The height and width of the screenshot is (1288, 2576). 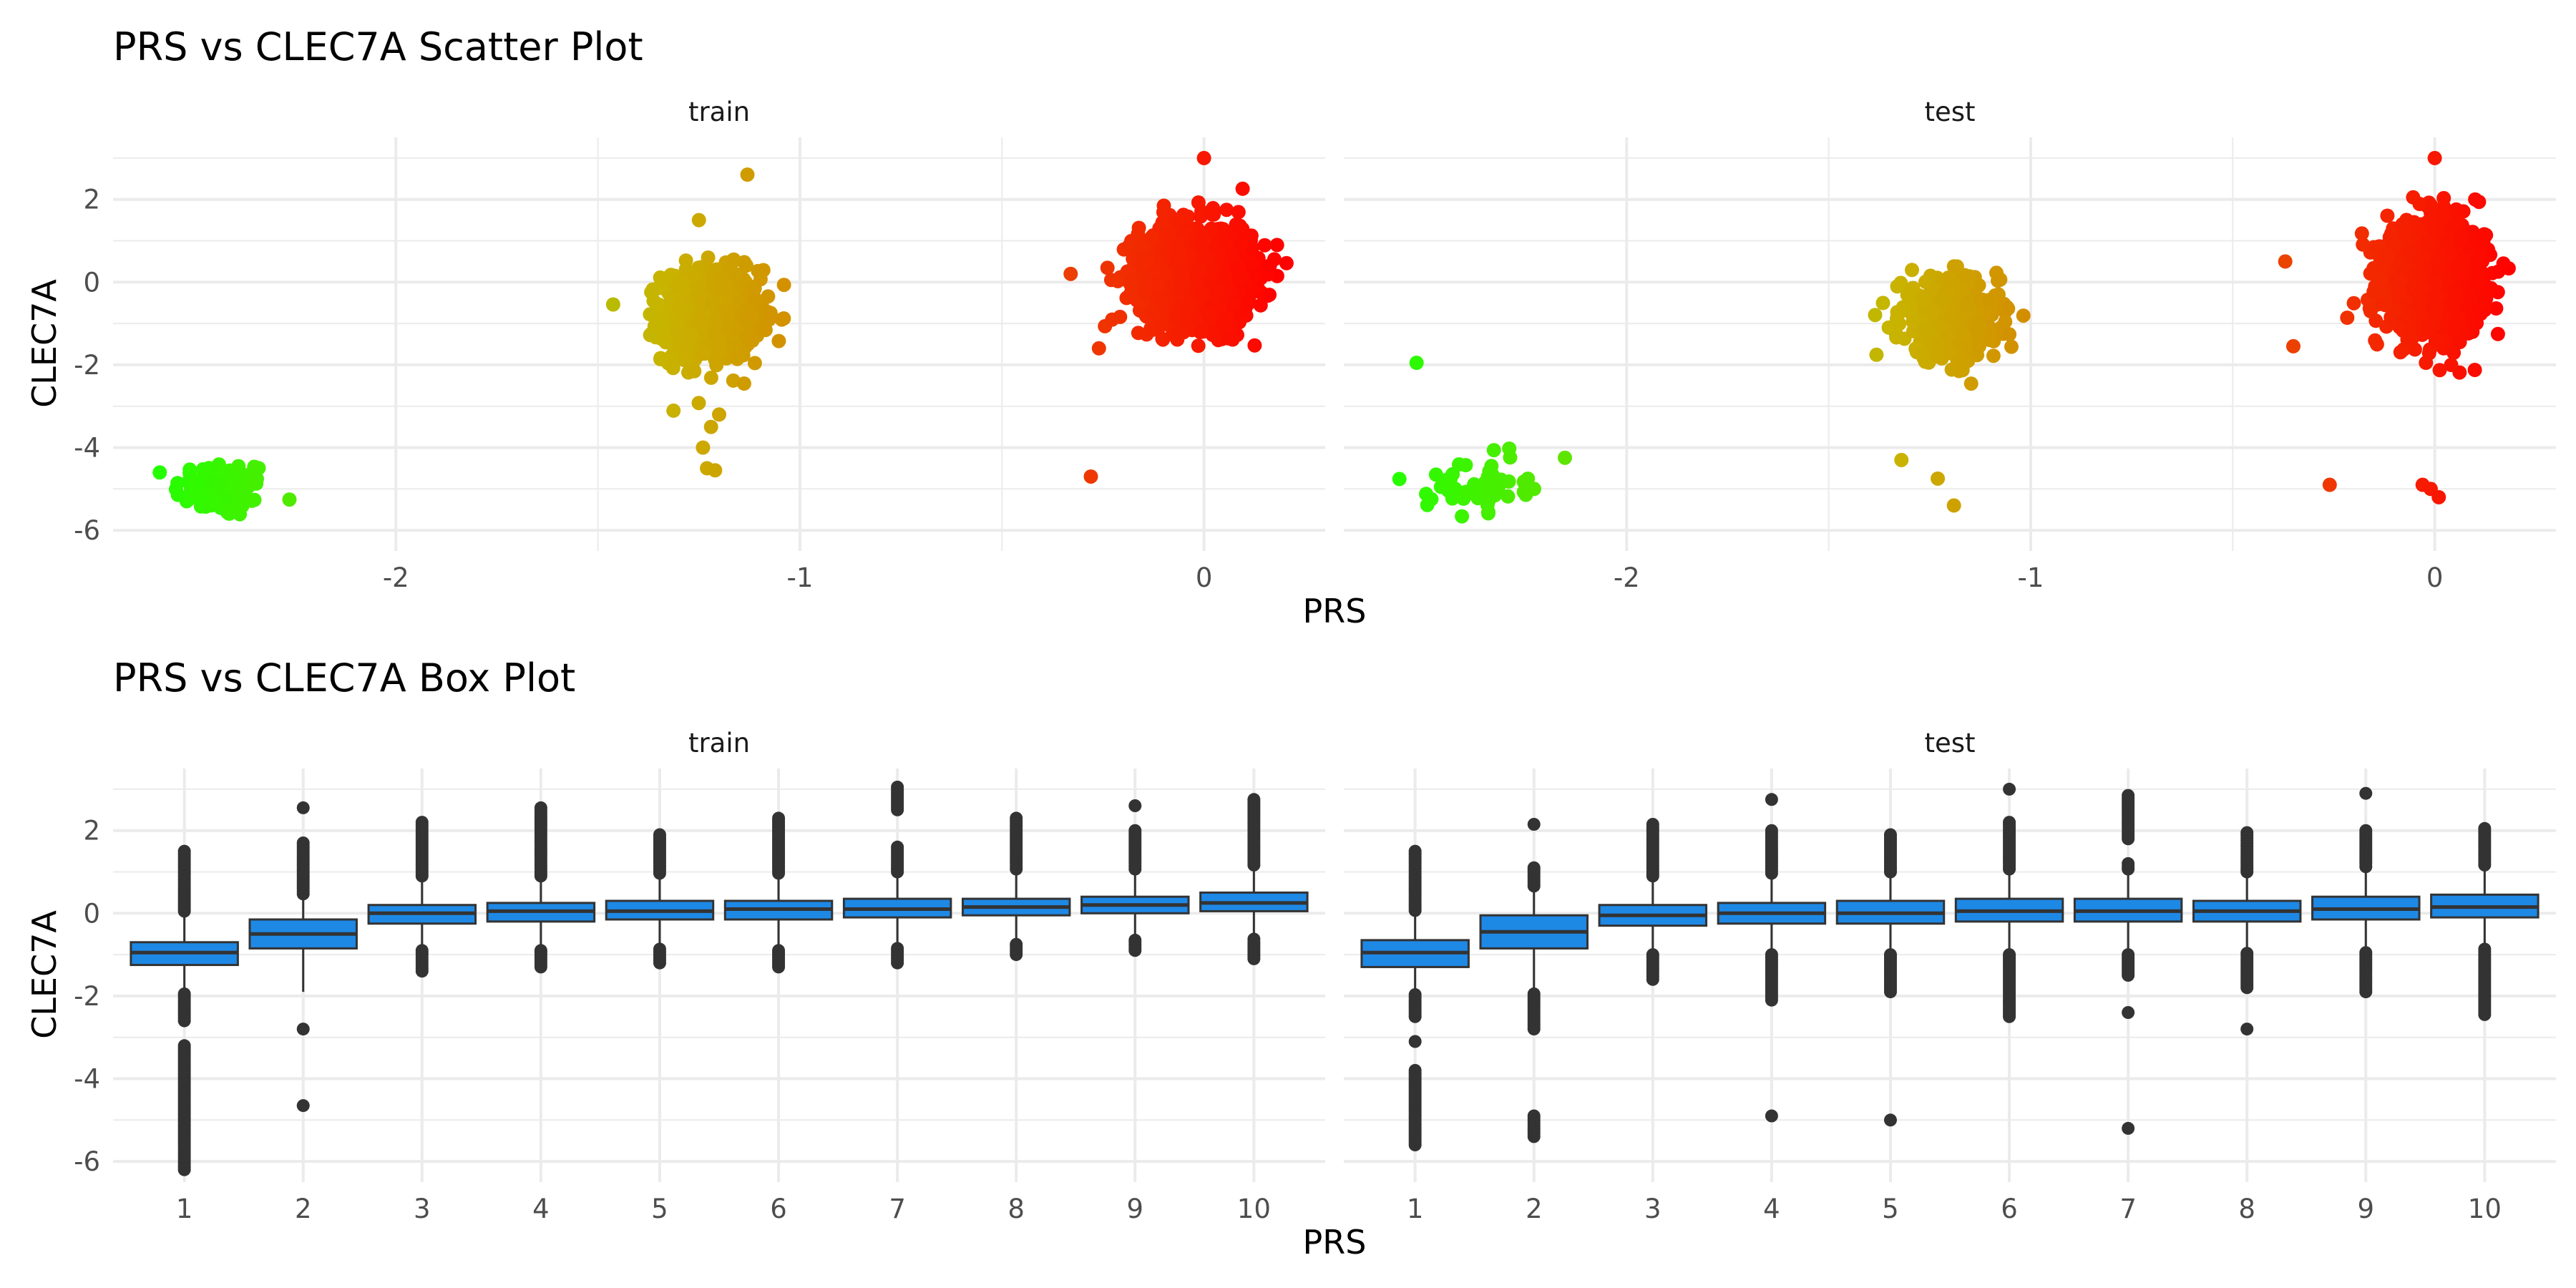 I want to click on box-y-tick-label: 0, so click(x=91, y=913).